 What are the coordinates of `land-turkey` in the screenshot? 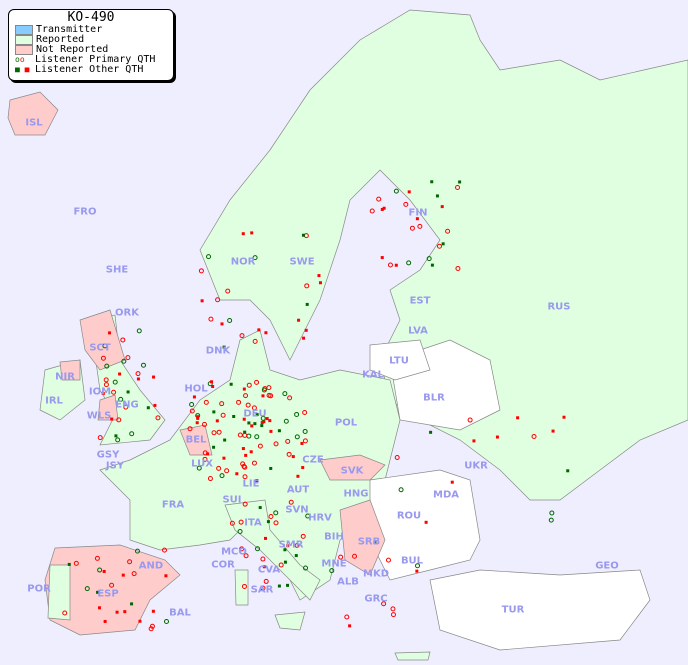 It's located at (540, 610).